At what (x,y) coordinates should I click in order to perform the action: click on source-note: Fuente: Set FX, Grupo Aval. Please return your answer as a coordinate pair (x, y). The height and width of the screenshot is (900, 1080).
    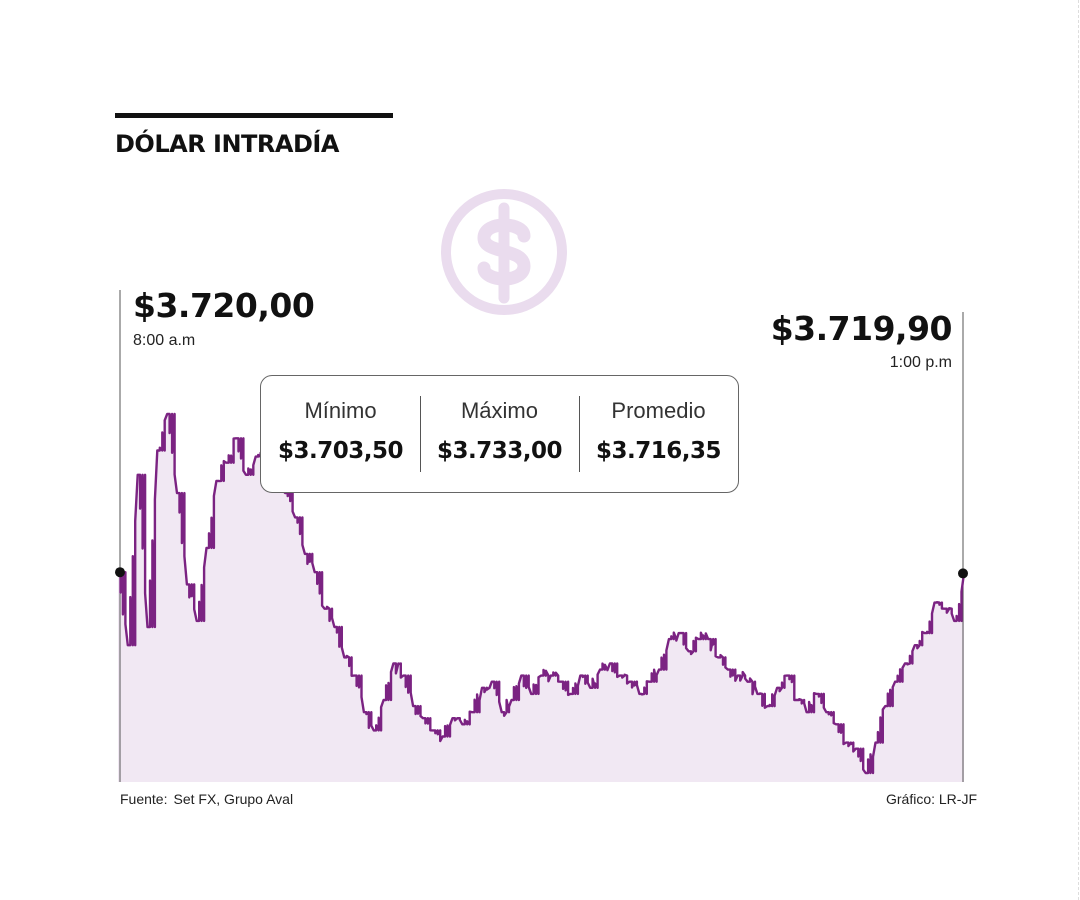
    Looking at the image, I should click on (206, 799).